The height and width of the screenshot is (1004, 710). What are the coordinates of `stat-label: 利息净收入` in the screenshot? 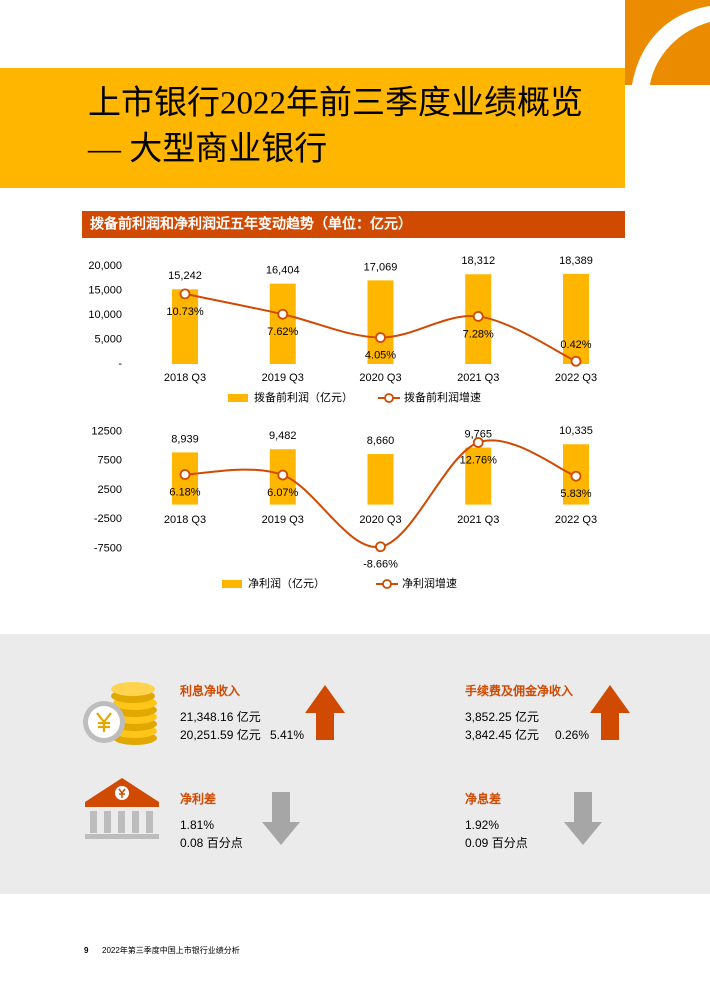 It's located at (210, 690).